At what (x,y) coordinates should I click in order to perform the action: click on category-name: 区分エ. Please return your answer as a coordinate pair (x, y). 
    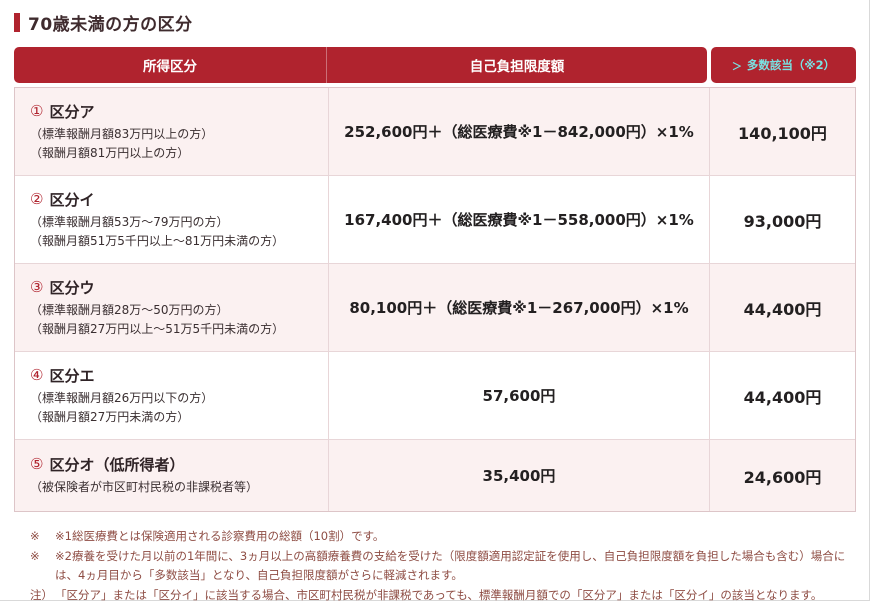
    Looking at the image, I should click on (72, 375).